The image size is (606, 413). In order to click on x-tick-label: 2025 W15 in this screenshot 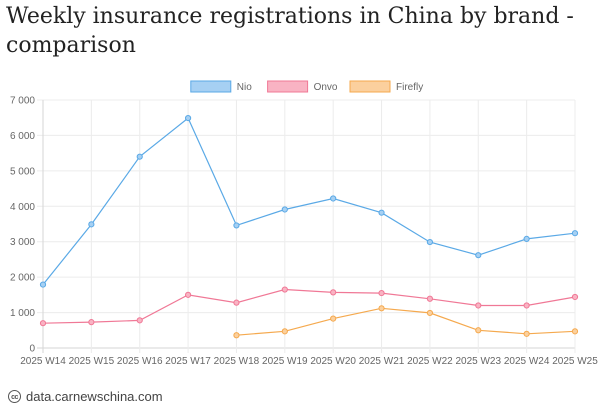, I will do `click(92, 361)`.